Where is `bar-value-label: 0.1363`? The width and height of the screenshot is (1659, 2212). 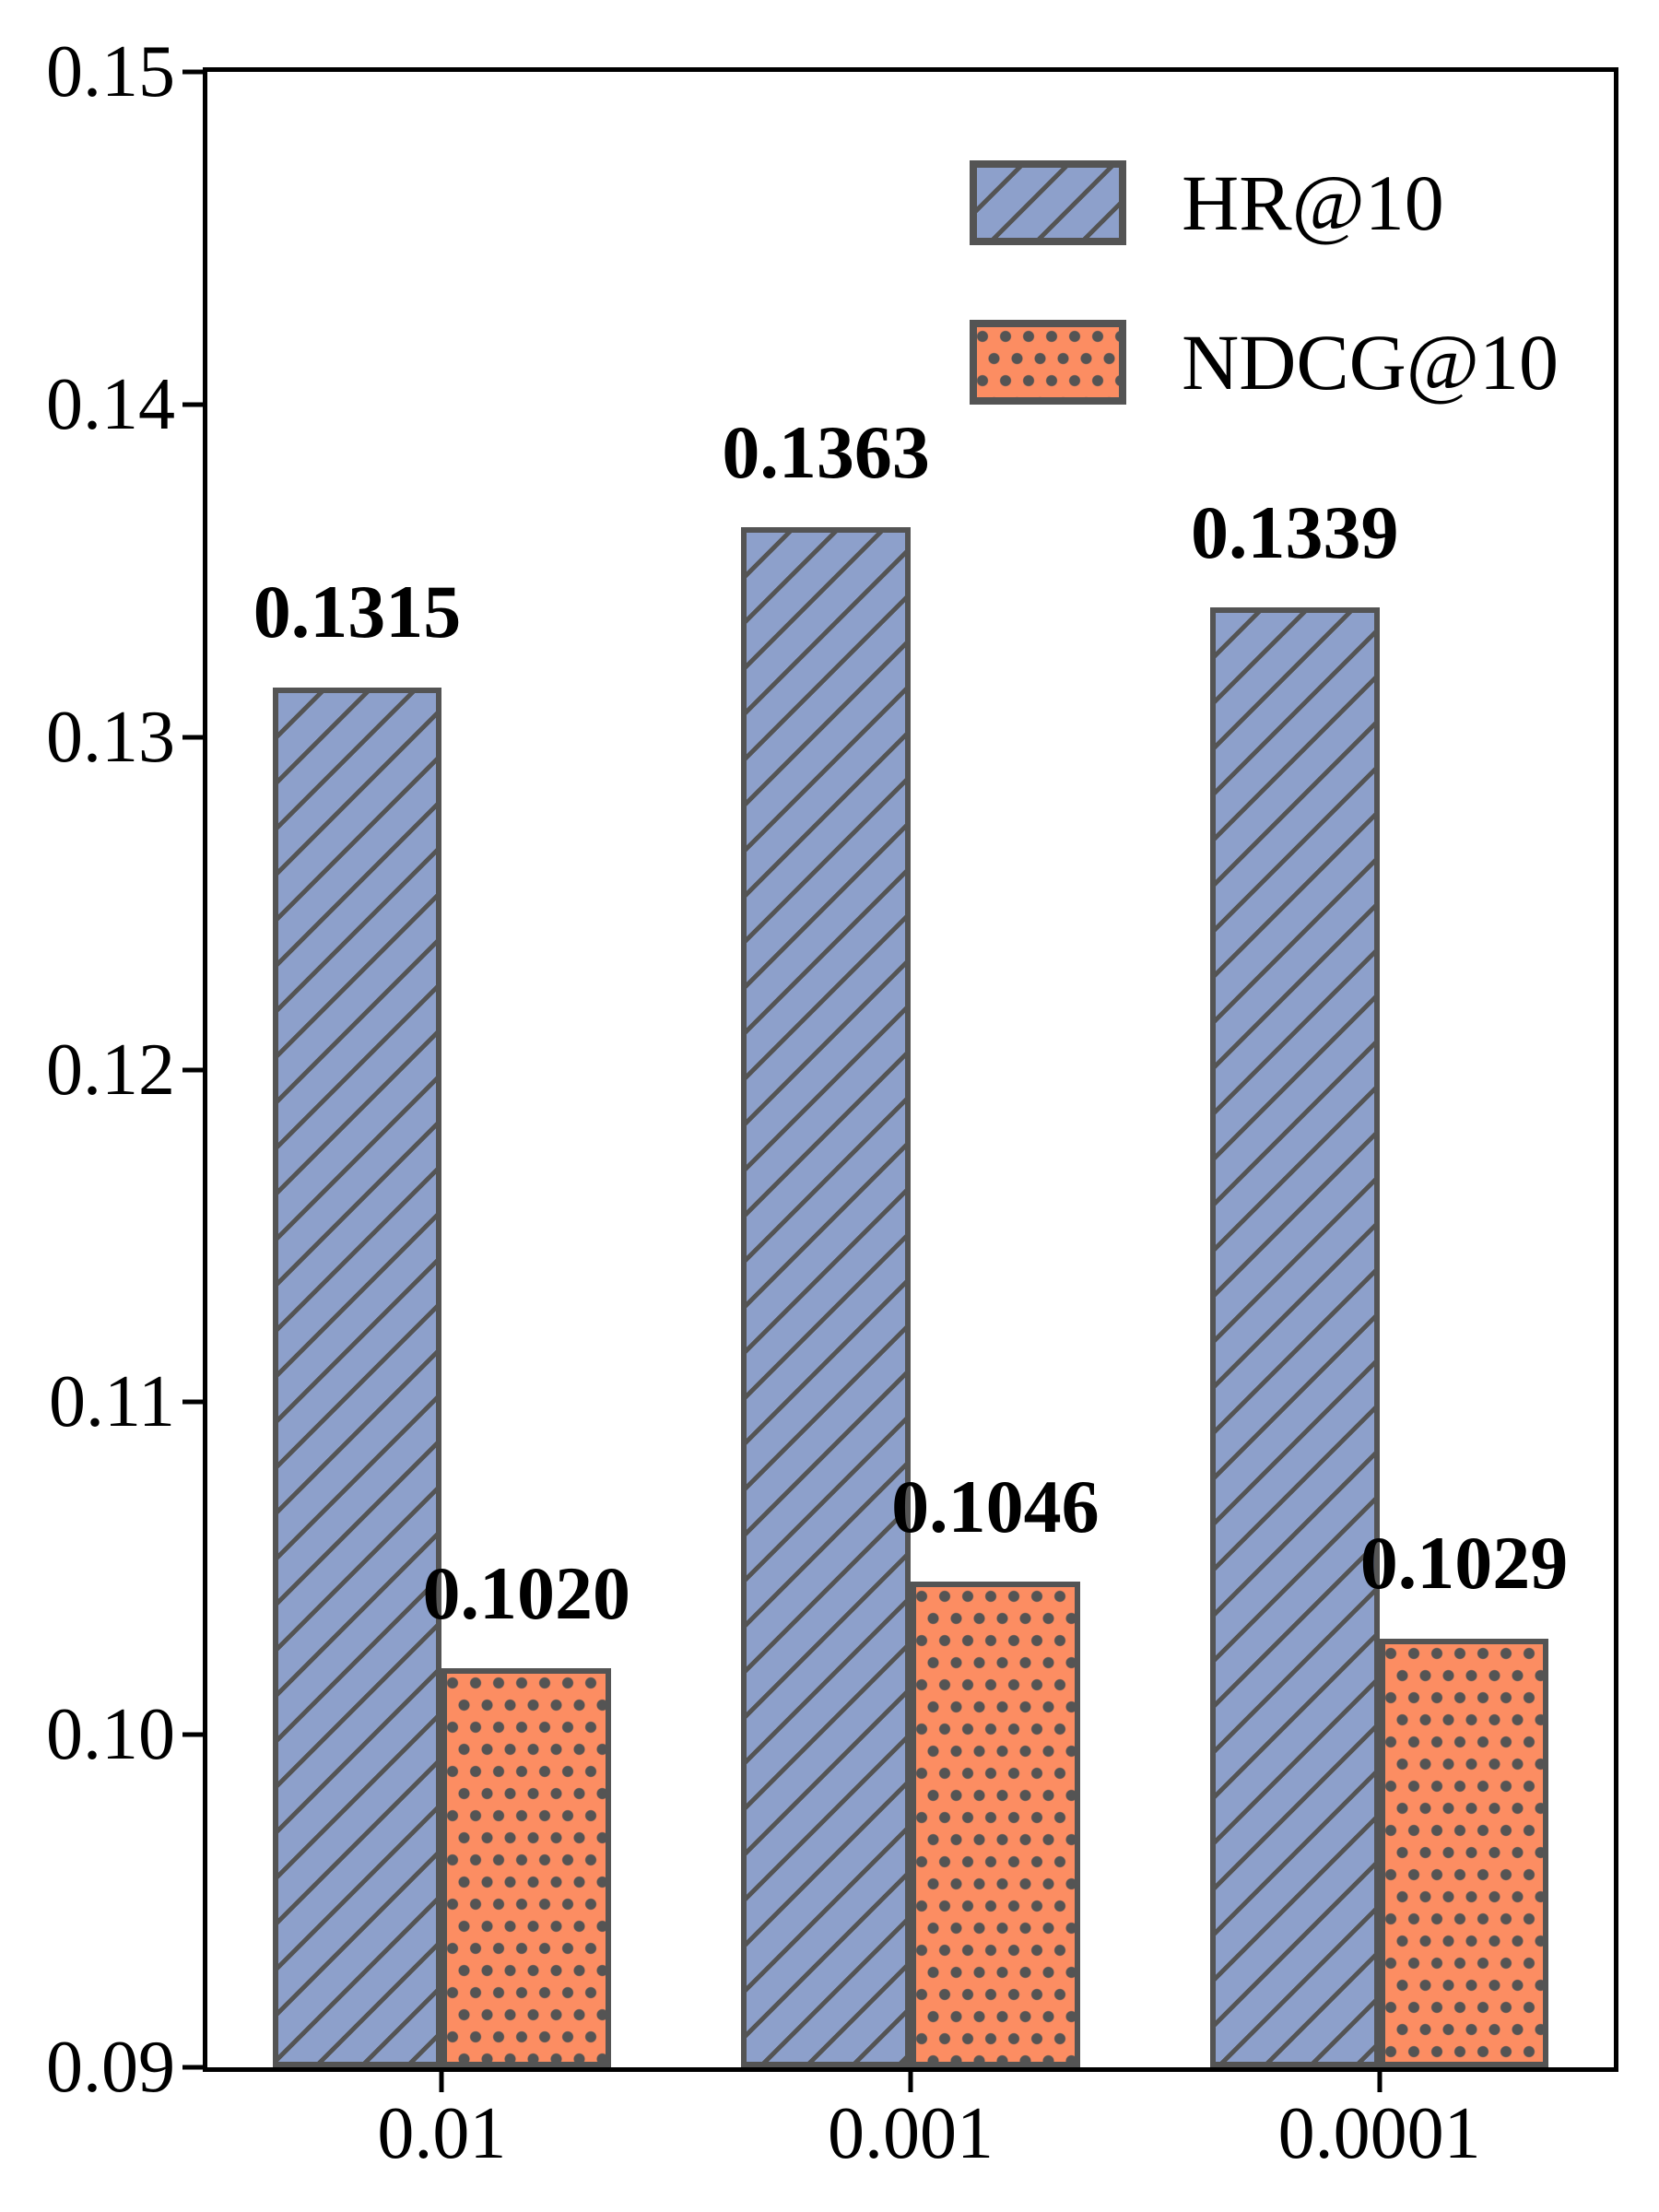
bar-value-label: 0.1363 is located at coordinates (826, 452).